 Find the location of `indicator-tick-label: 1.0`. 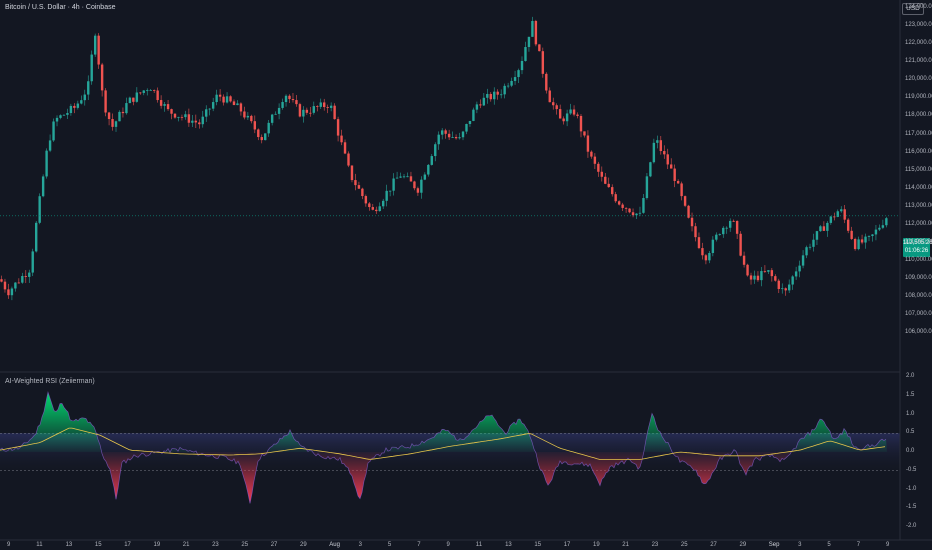

indicator-tick-label: 1.0 is located at coordinates (910, 413).